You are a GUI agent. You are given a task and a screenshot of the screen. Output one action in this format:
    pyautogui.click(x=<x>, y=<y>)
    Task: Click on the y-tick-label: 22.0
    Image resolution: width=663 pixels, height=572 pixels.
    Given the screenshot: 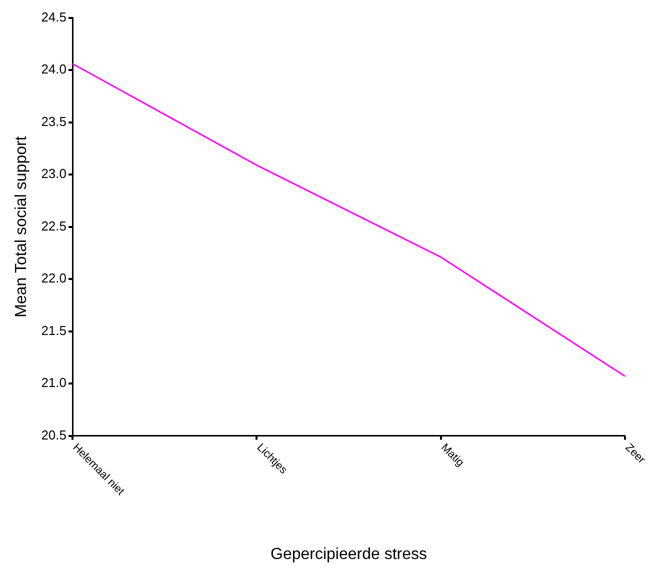 What is the action you would take?
    pyautogui.click(x=53, y=278)
    